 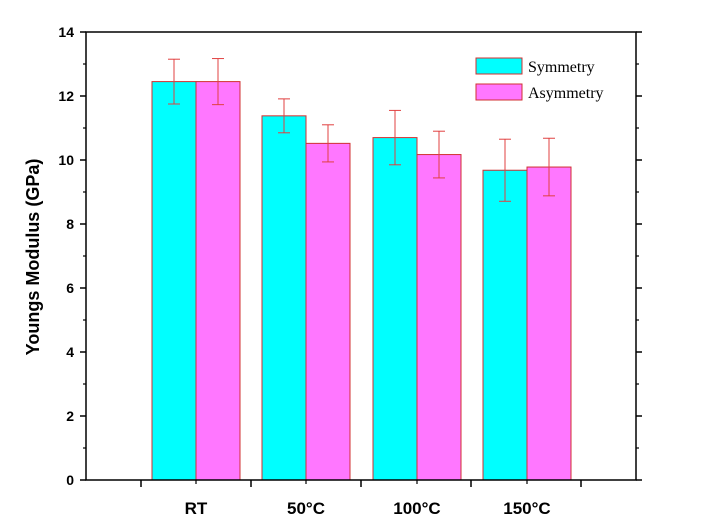 I want to click on y-tick-label: 12, so click(x=66, y=96).